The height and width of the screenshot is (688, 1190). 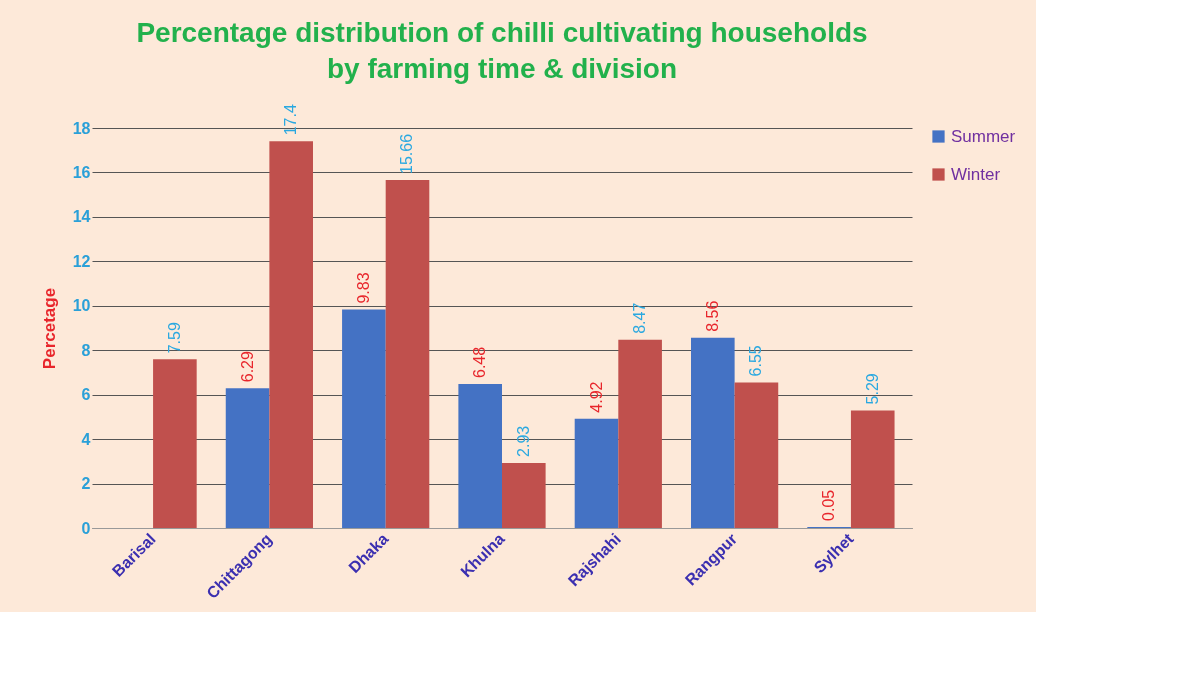 What do you see at coordinates (247, 366) in the screenshot?
I see `data-label: 6.29` at bounding box center [247, 366].